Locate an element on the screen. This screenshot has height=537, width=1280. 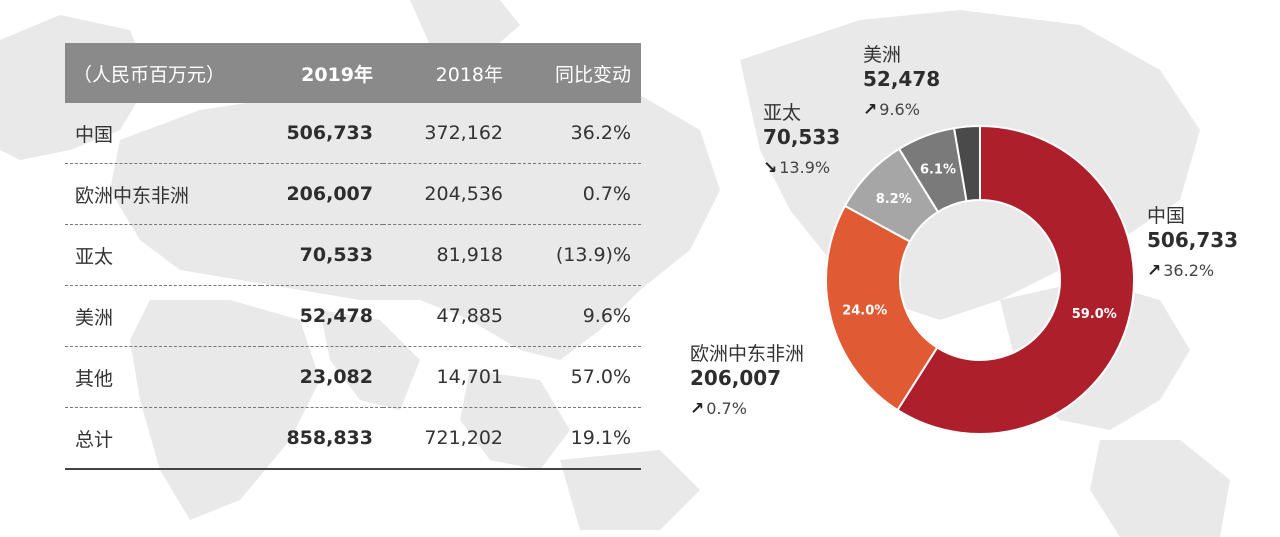
donut-slice-label-1: 59.0% is located at coordinates (1094, 314).